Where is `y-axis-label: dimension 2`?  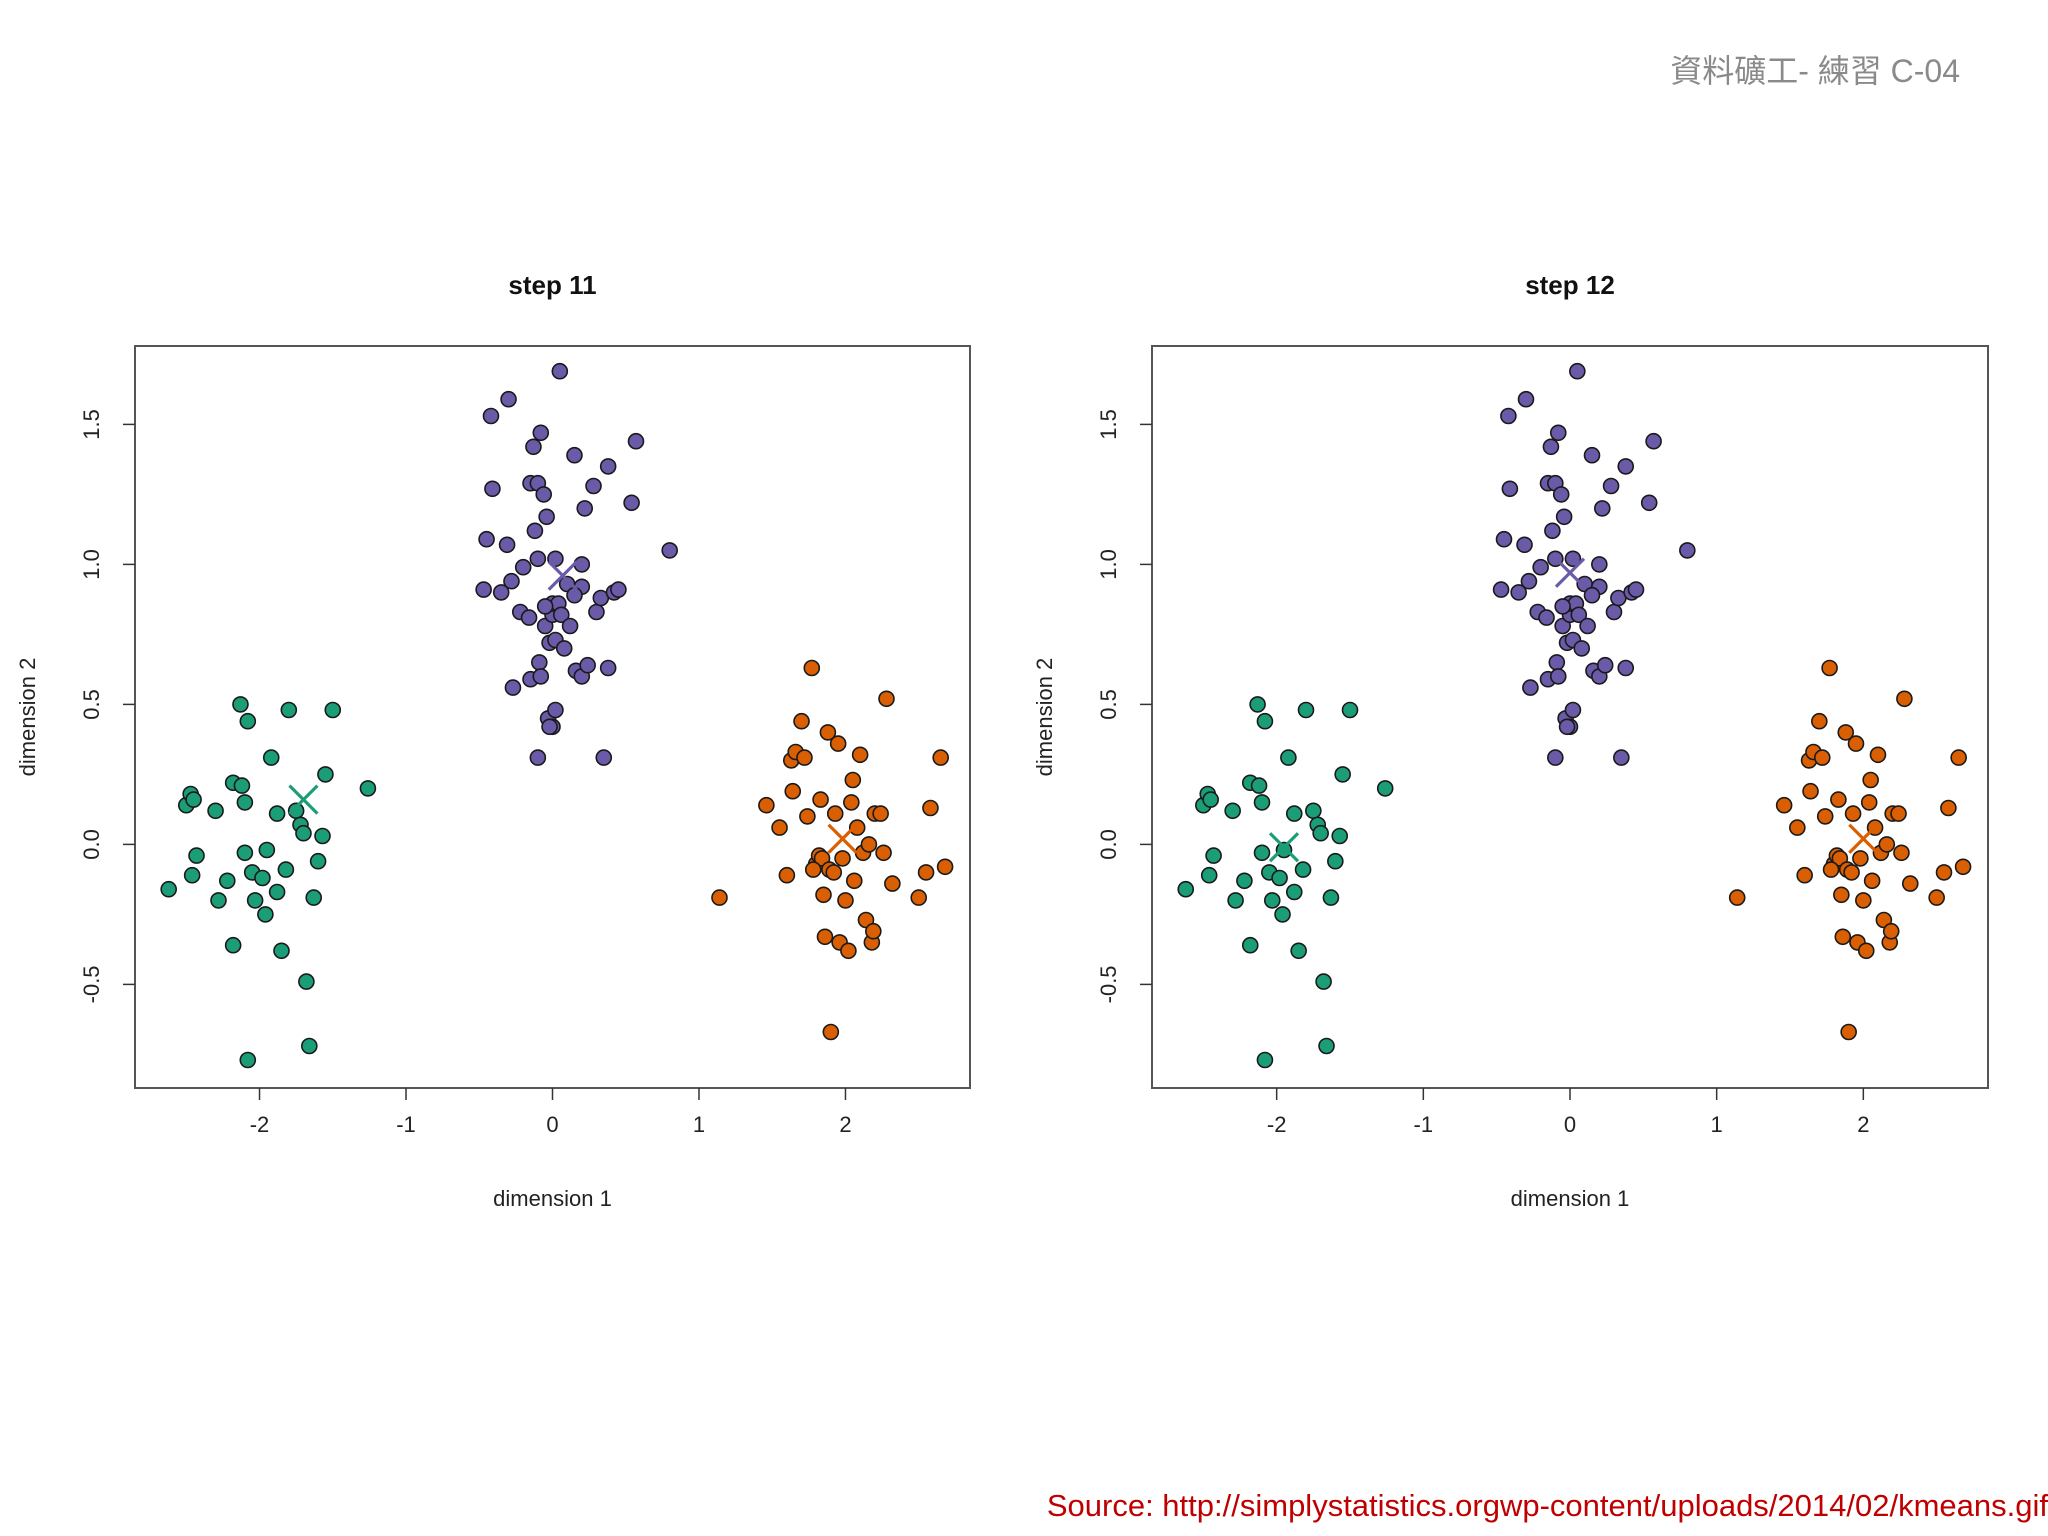 y-axis-label: dimension 2 is located at coordinates (1044, 717).